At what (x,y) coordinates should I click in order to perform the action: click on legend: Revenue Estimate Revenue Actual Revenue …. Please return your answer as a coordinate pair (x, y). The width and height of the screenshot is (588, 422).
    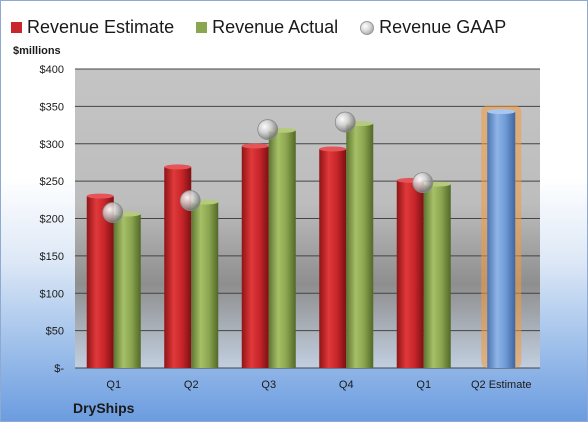
    Looking at the image, I should click on (258, 27).